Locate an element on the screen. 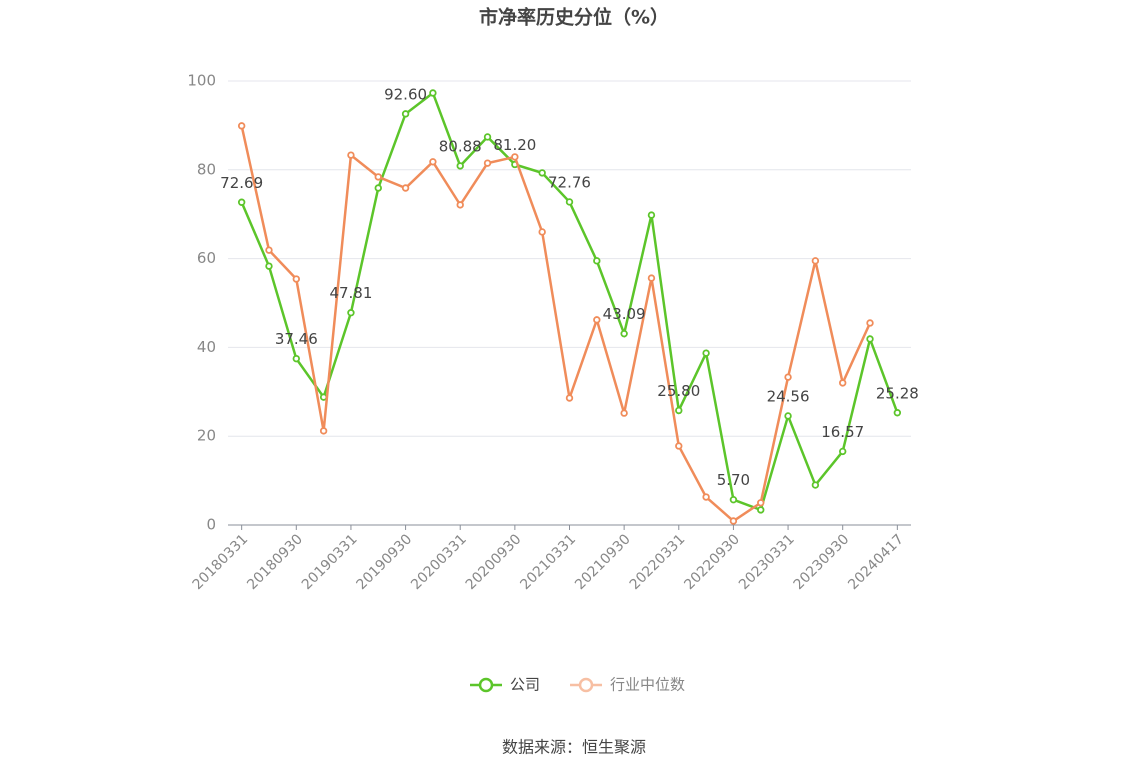  value-label: 16.57 is located at coordinates (842, 432).